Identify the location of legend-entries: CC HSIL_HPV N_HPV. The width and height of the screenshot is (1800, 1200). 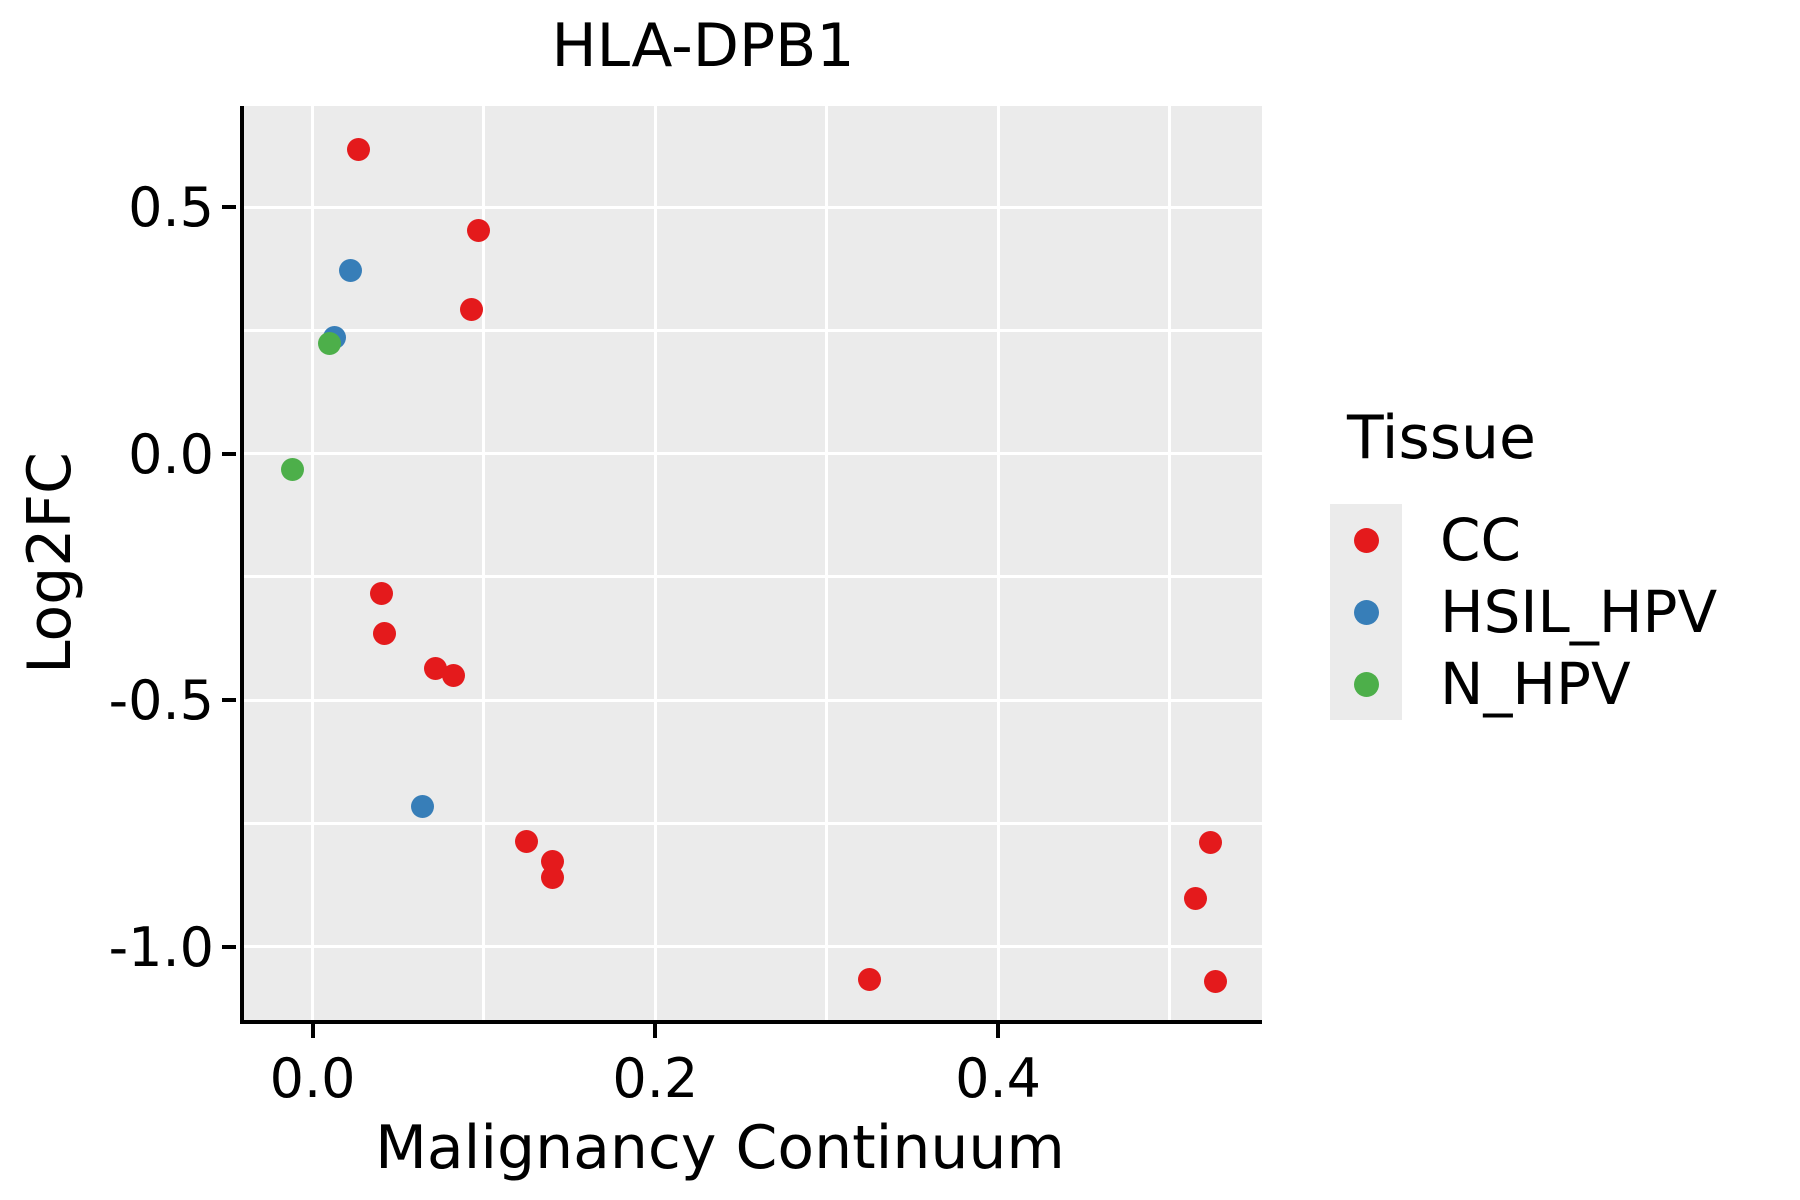
(1523, 612).